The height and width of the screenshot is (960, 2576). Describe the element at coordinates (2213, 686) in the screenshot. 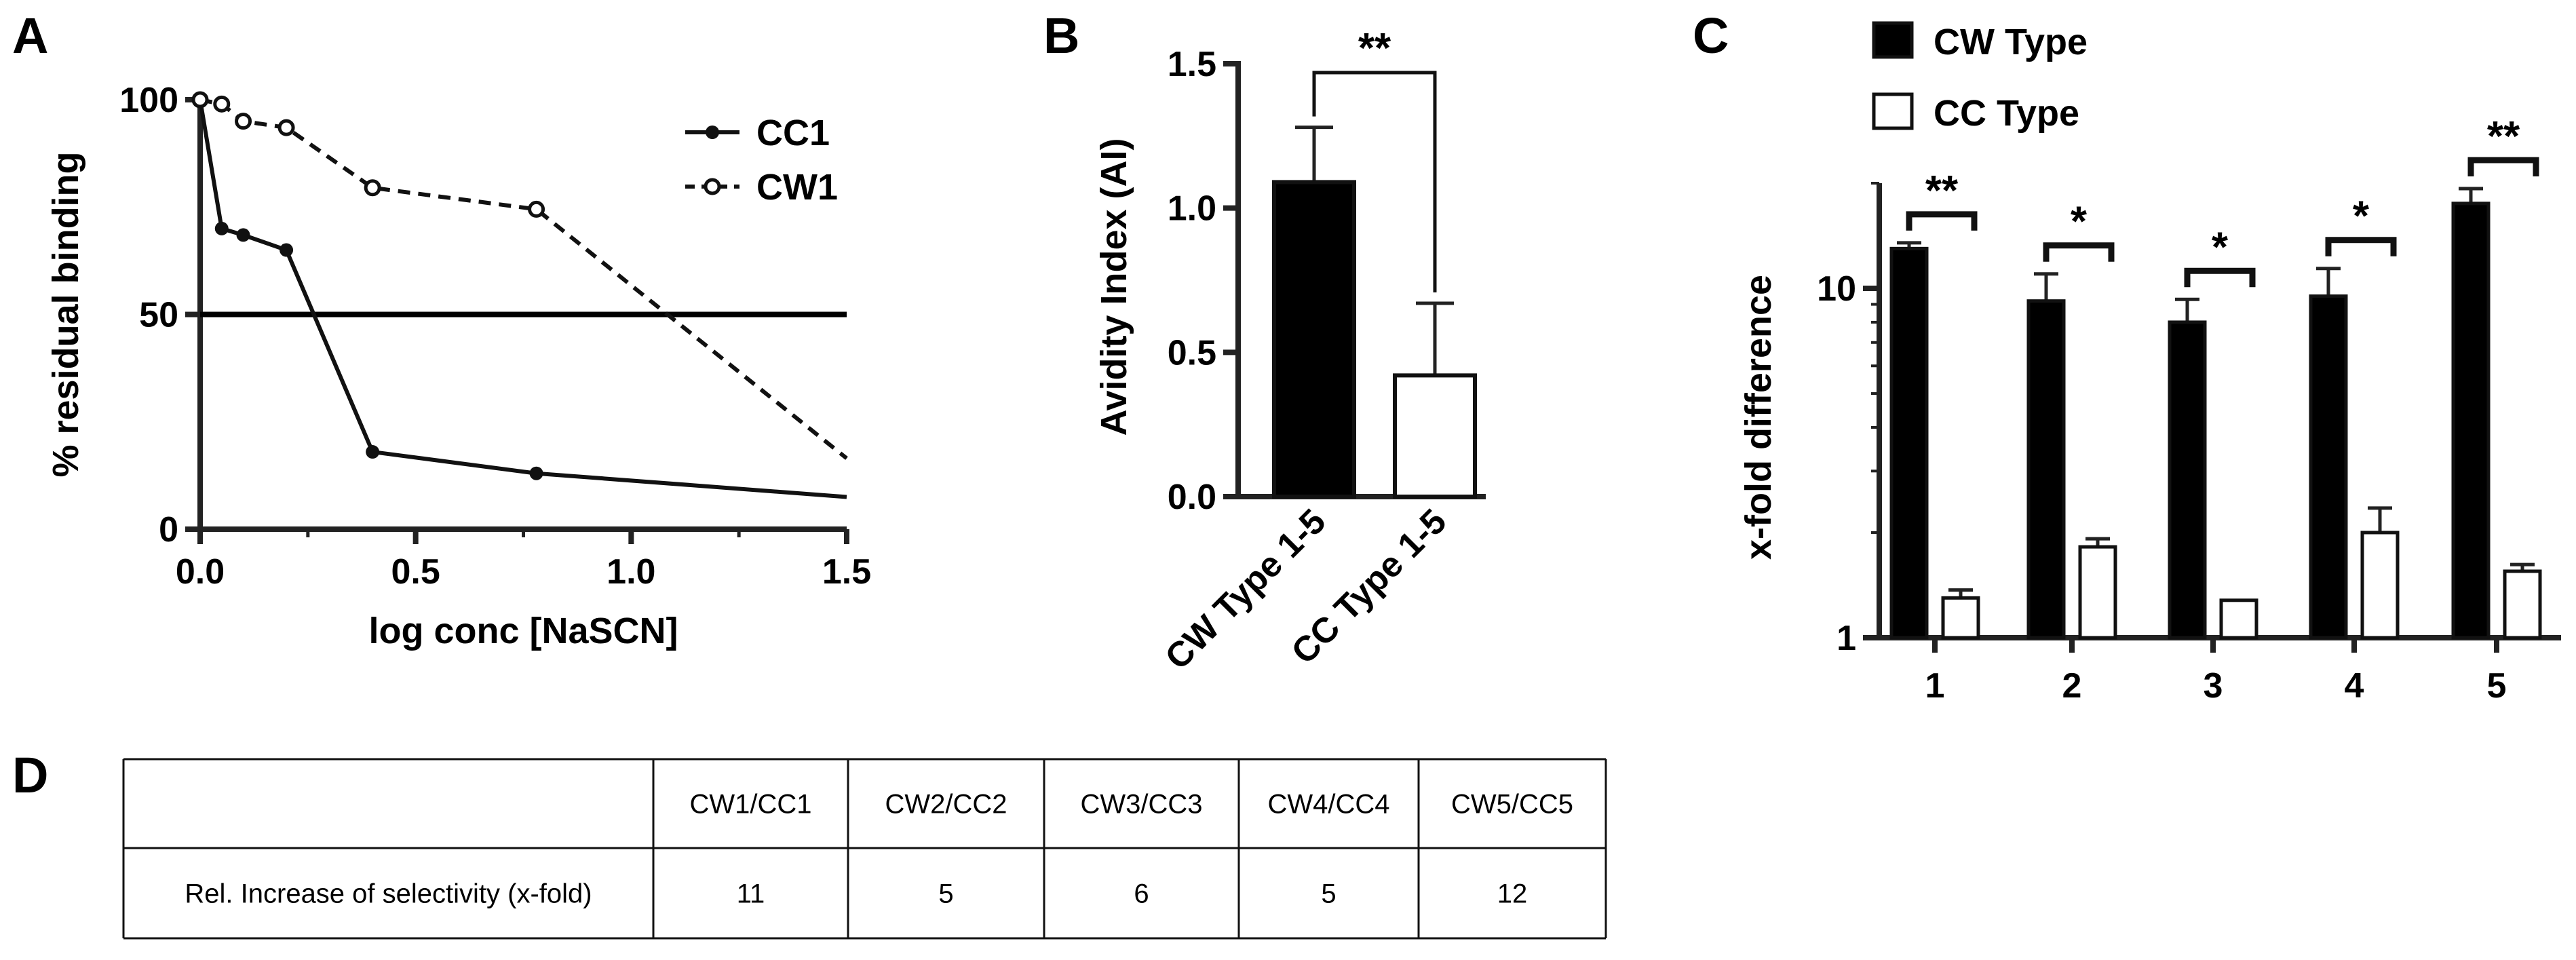

I see `x-category-label: 3` at that location.